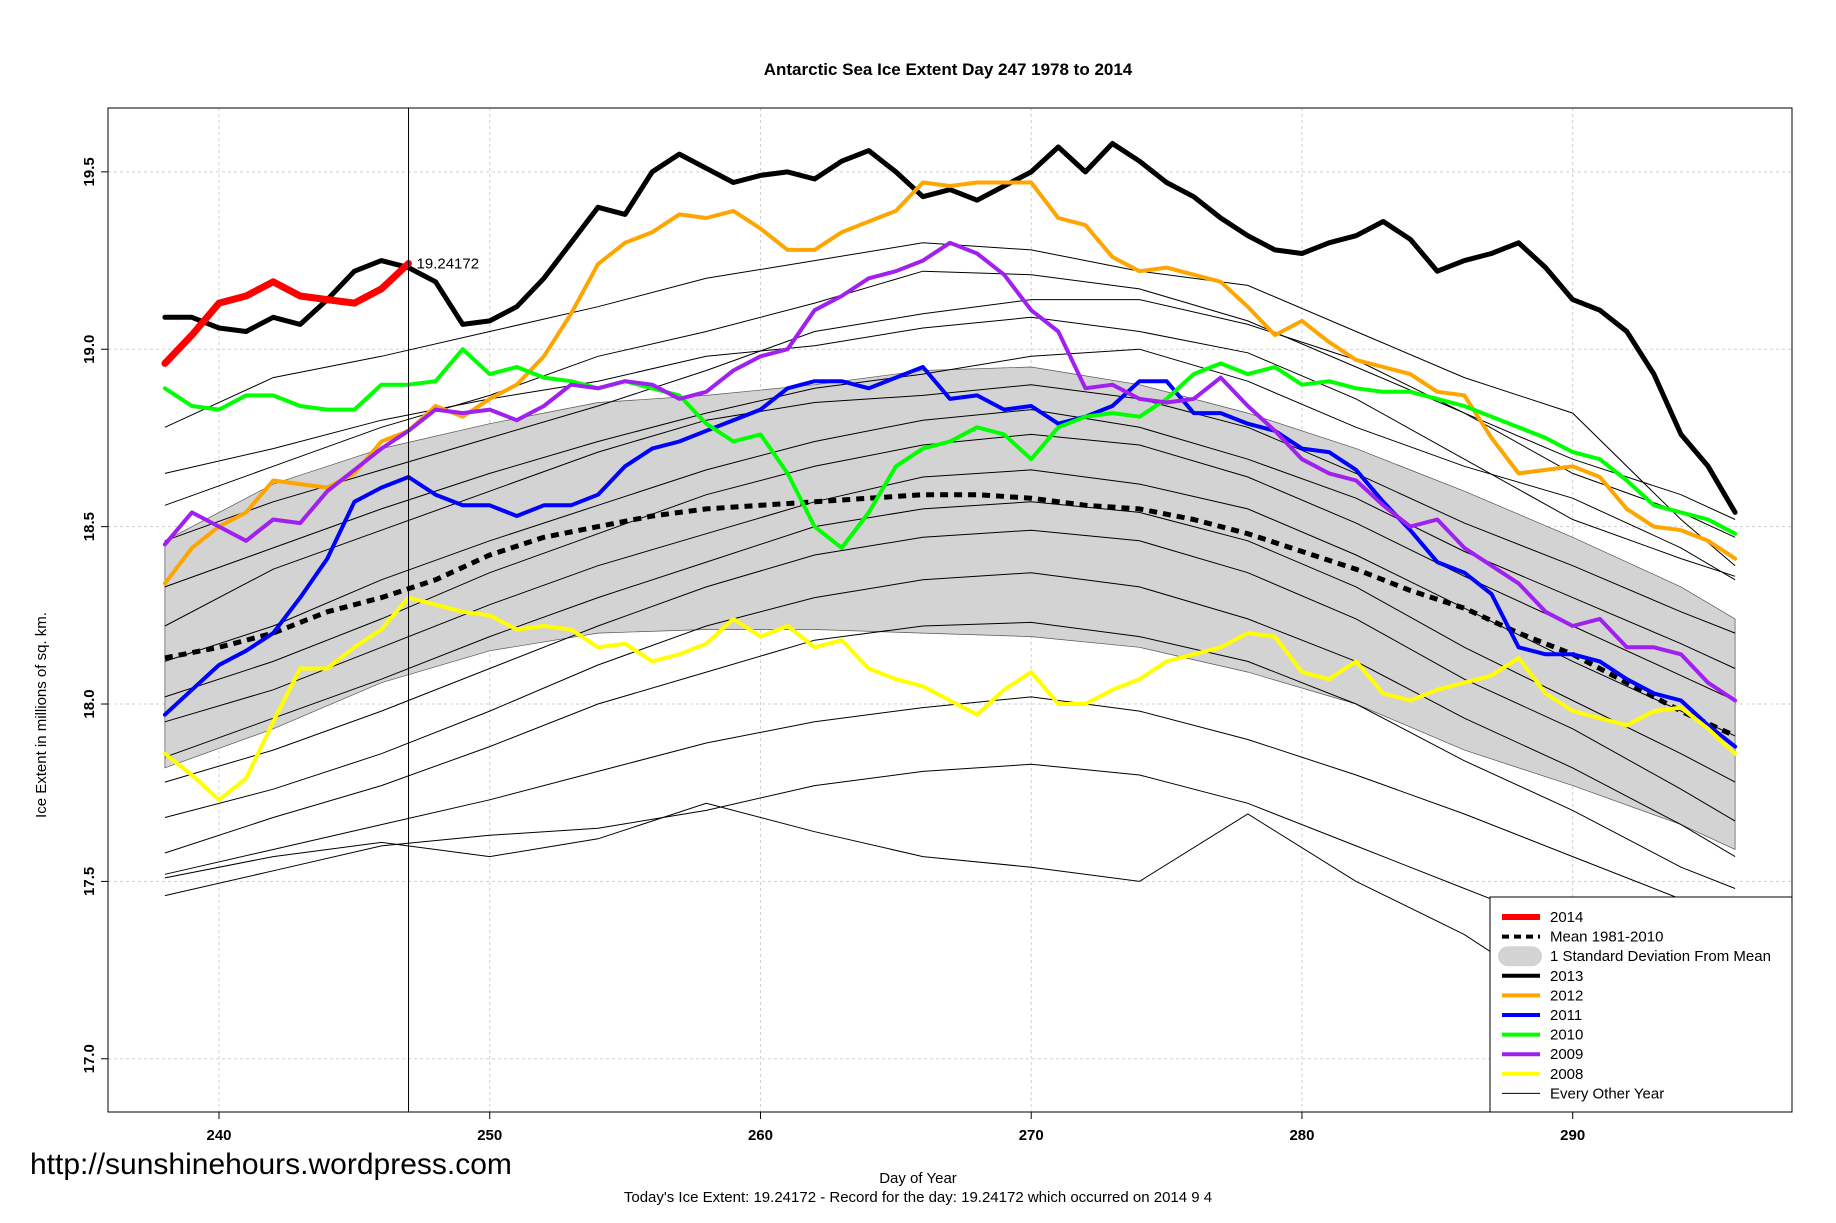 The height and width of the screenshot is (1223, 1836). What do you see at coordinates (1606, 937) in the screenshot?
I see `legend-label: Mean 1981-2010` at bounding box center [1606, 937].